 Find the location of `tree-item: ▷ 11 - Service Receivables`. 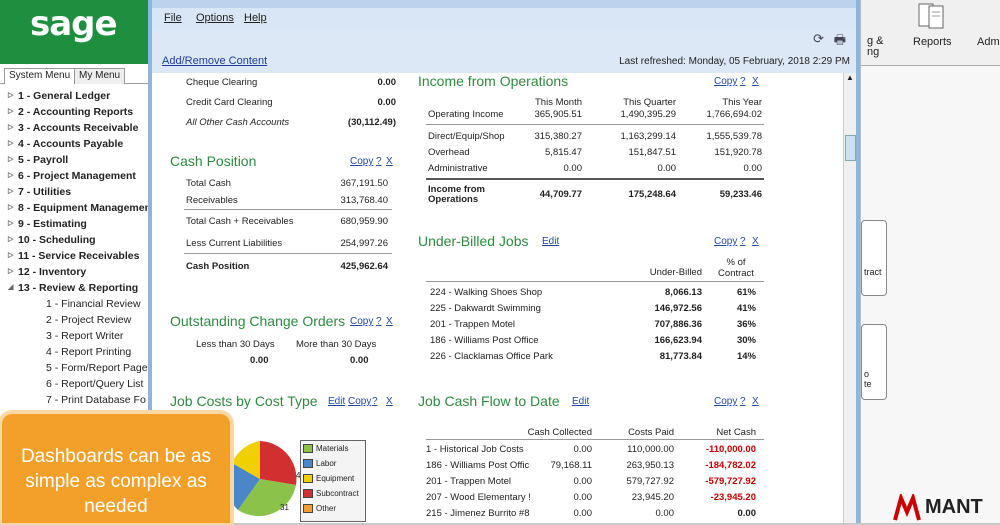

tree-item: ▷ 11 - Service Receivables is located at coordinates (75, 256).